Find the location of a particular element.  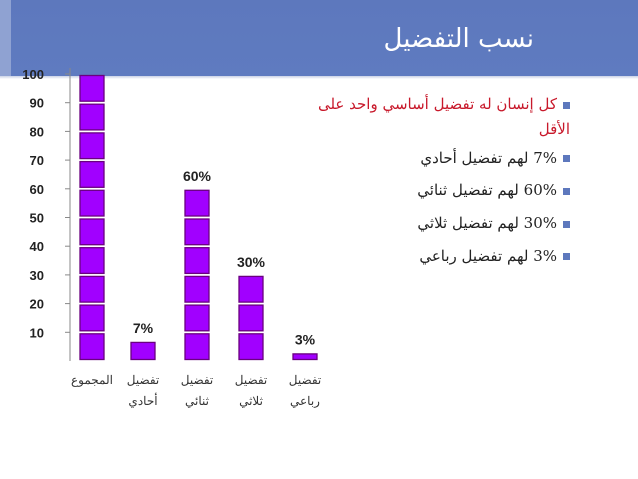

x-category-label: رباعي is located at coordinates (305, 401).